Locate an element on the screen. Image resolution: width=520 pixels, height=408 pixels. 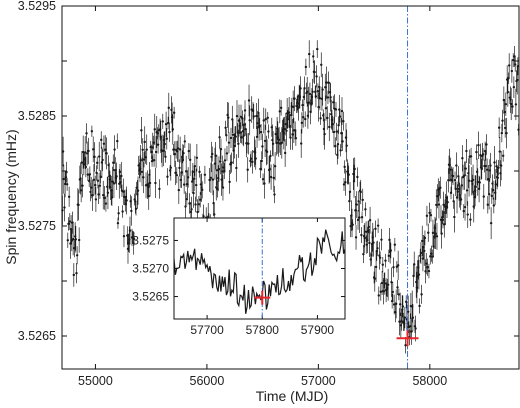
y-axis-title: Spin frequency (mHz) is located at coordinates (11, 196).